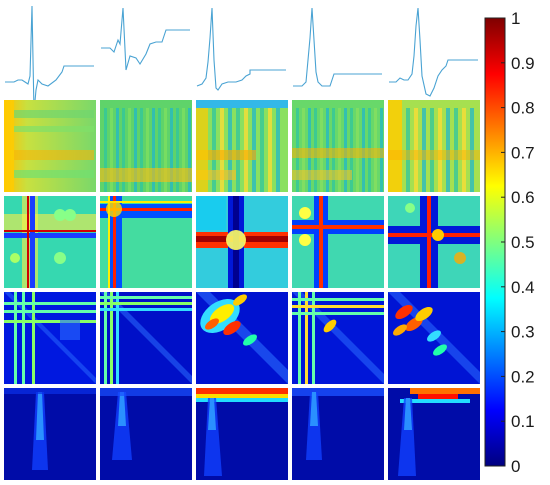 Image resolution: width=550 pixels, height=485 pixels. What do you see at coordinates (523, 421) in the screenshot?
I see `colorbar-tick-label: 0.1` at bounding box center [523, 421].